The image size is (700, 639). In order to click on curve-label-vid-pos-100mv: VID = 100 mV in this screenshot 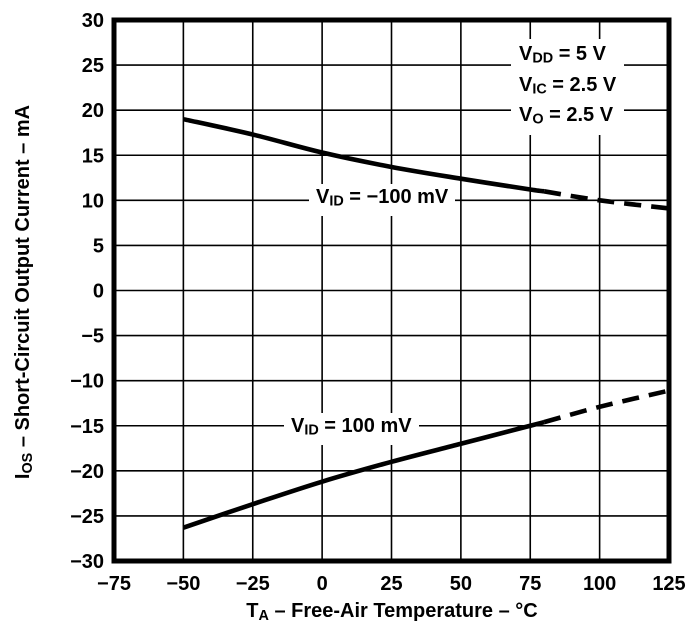, I will do `click(351, 429)`.